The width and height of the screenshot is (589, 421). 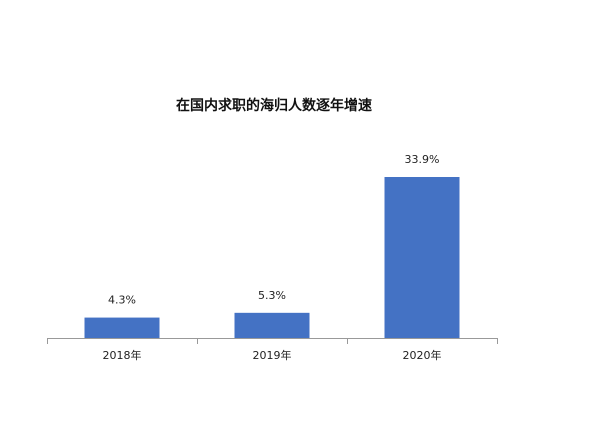 What do you see at coordinates (422, 159) in the screenshot?
I see `value-label: 33.9%` at bounding box center [422, 159].